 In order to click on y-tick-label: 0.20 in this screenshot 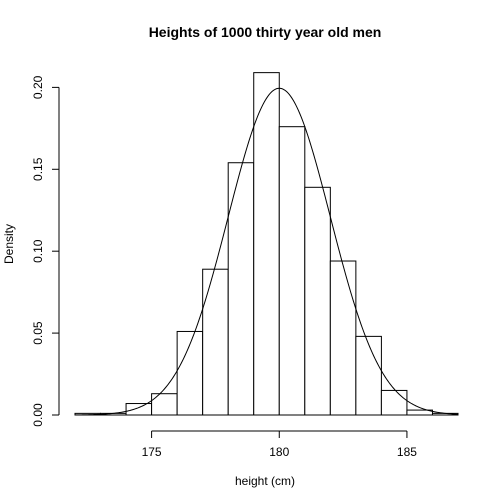, I will do `click(38, 87)`.